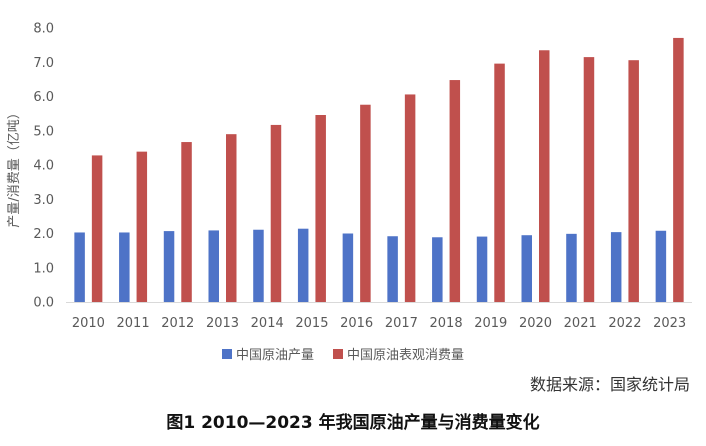 Image resolution: width=706 pixels, height=446 pixels. I want to click on legend-label-consumption: 中国原油表观消费量, so click(405, 355).